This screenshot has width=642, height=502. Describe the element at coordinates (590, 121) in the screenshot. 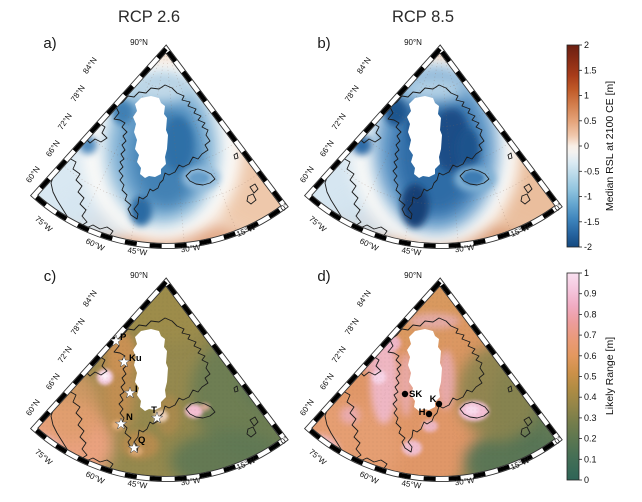

I see `cb1-tick-0p5: 0.5` at that location.